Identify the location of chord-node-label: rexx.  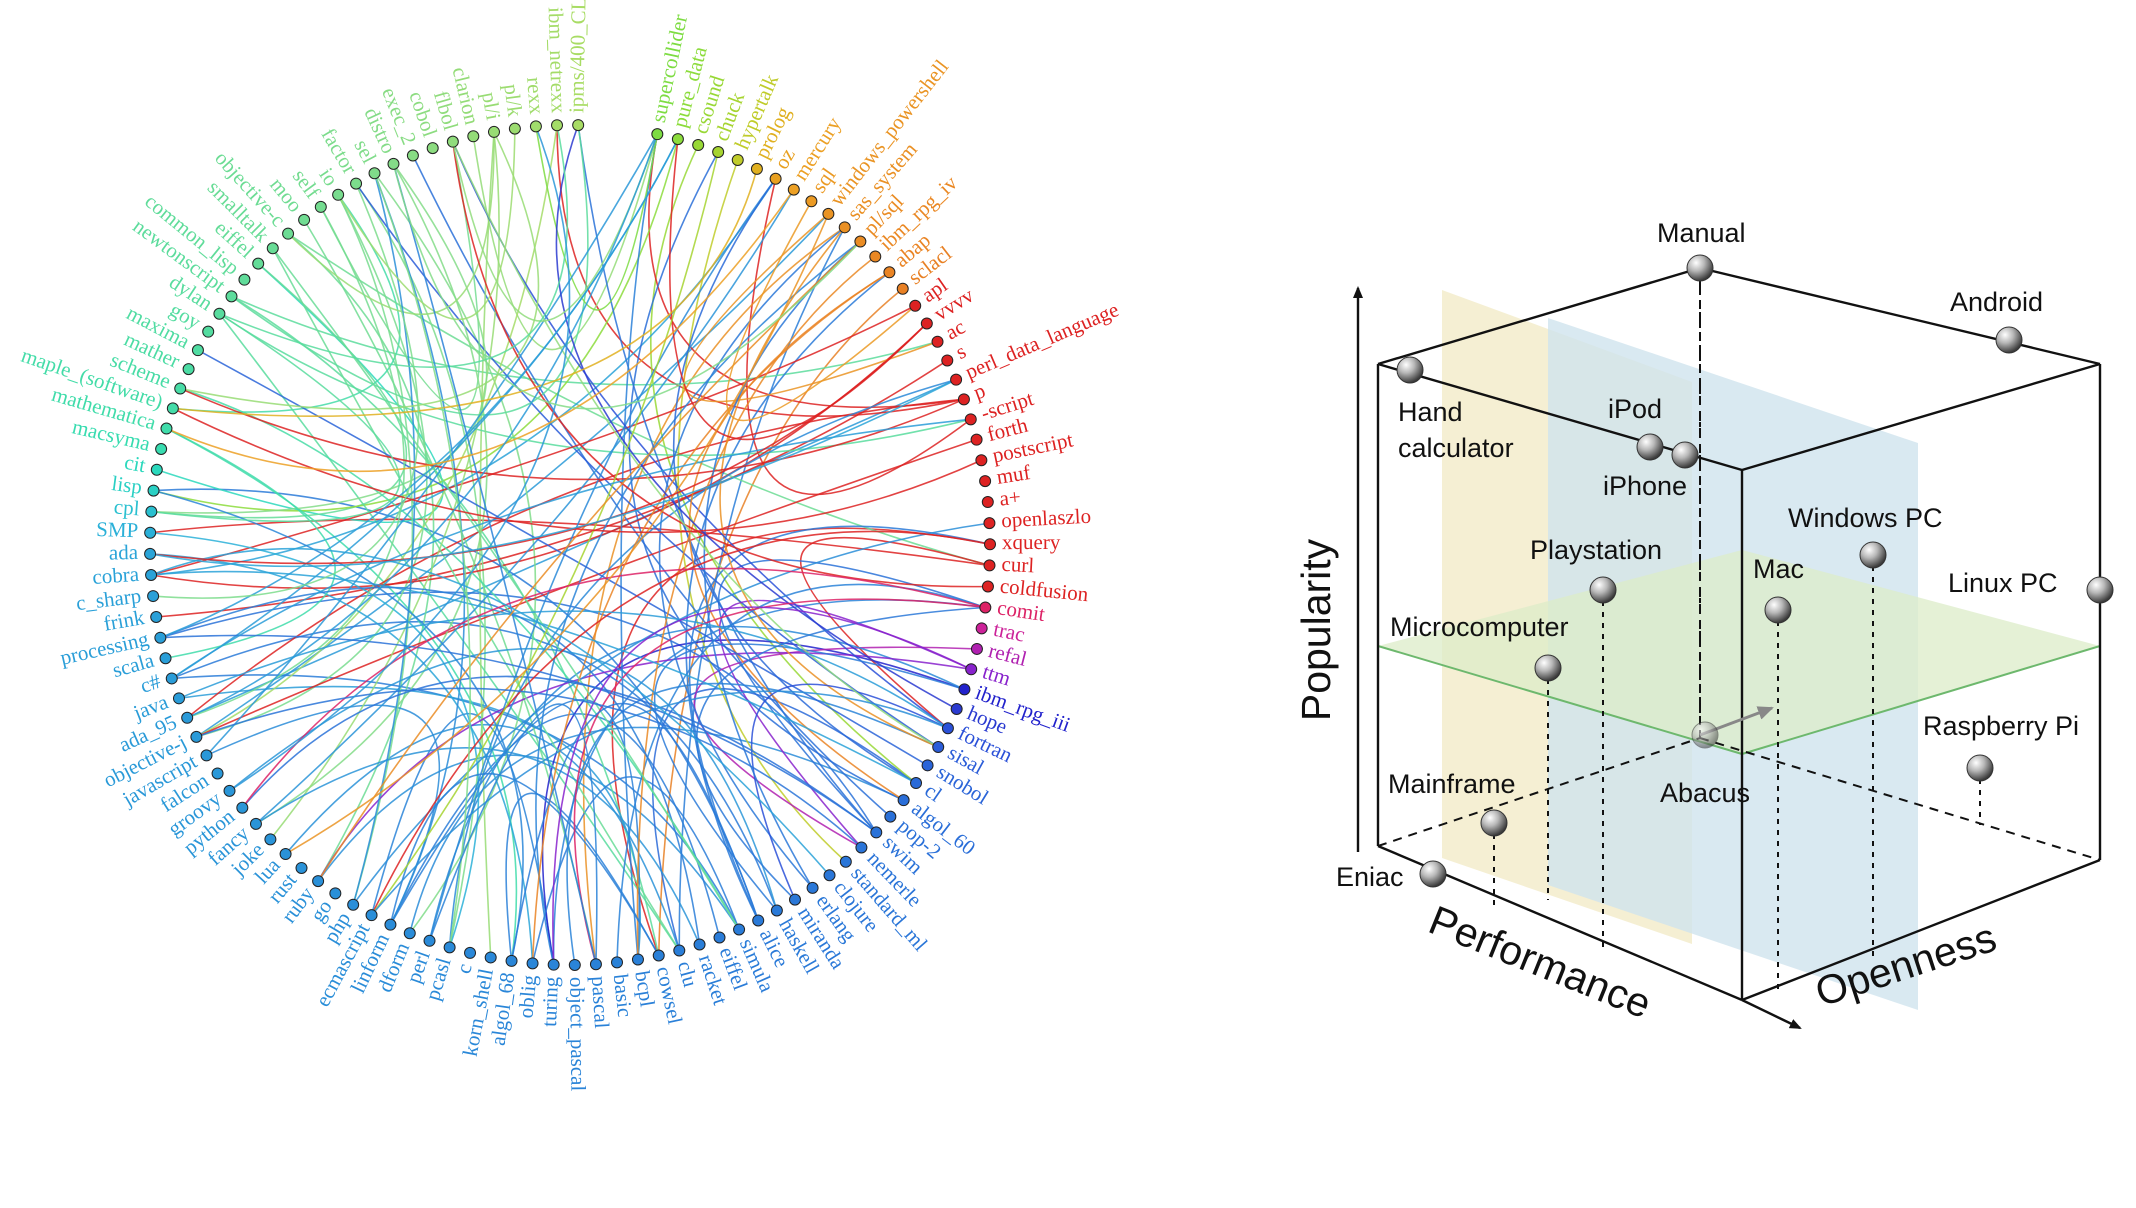
(535, 96).